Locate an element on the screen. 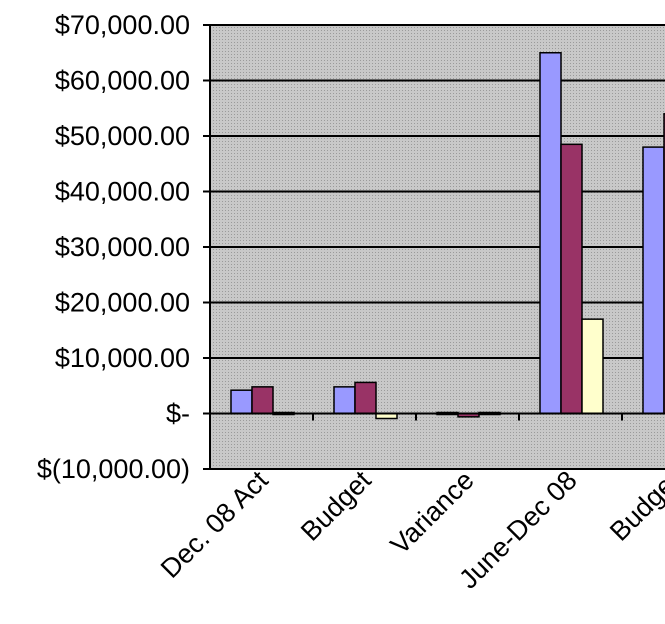 The width and height of the screenshot is (665, 624). y-tick-label: $50,000.00 is located at coordinates (122, 136).